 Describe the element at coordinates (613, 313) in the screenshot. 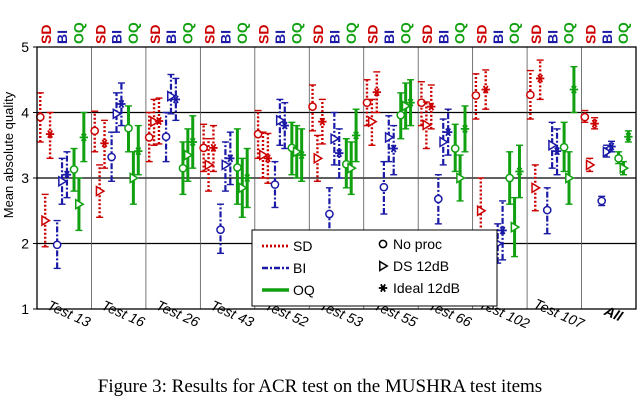

I see `x-tick-label: All` at that location.